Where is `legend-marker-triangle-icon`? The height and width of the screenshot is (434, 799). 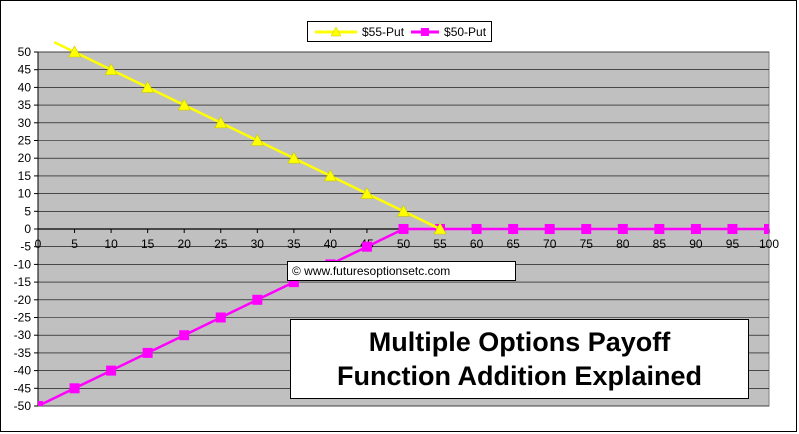
legend-marker-triangle-icon is located at coordinates (336, 30).